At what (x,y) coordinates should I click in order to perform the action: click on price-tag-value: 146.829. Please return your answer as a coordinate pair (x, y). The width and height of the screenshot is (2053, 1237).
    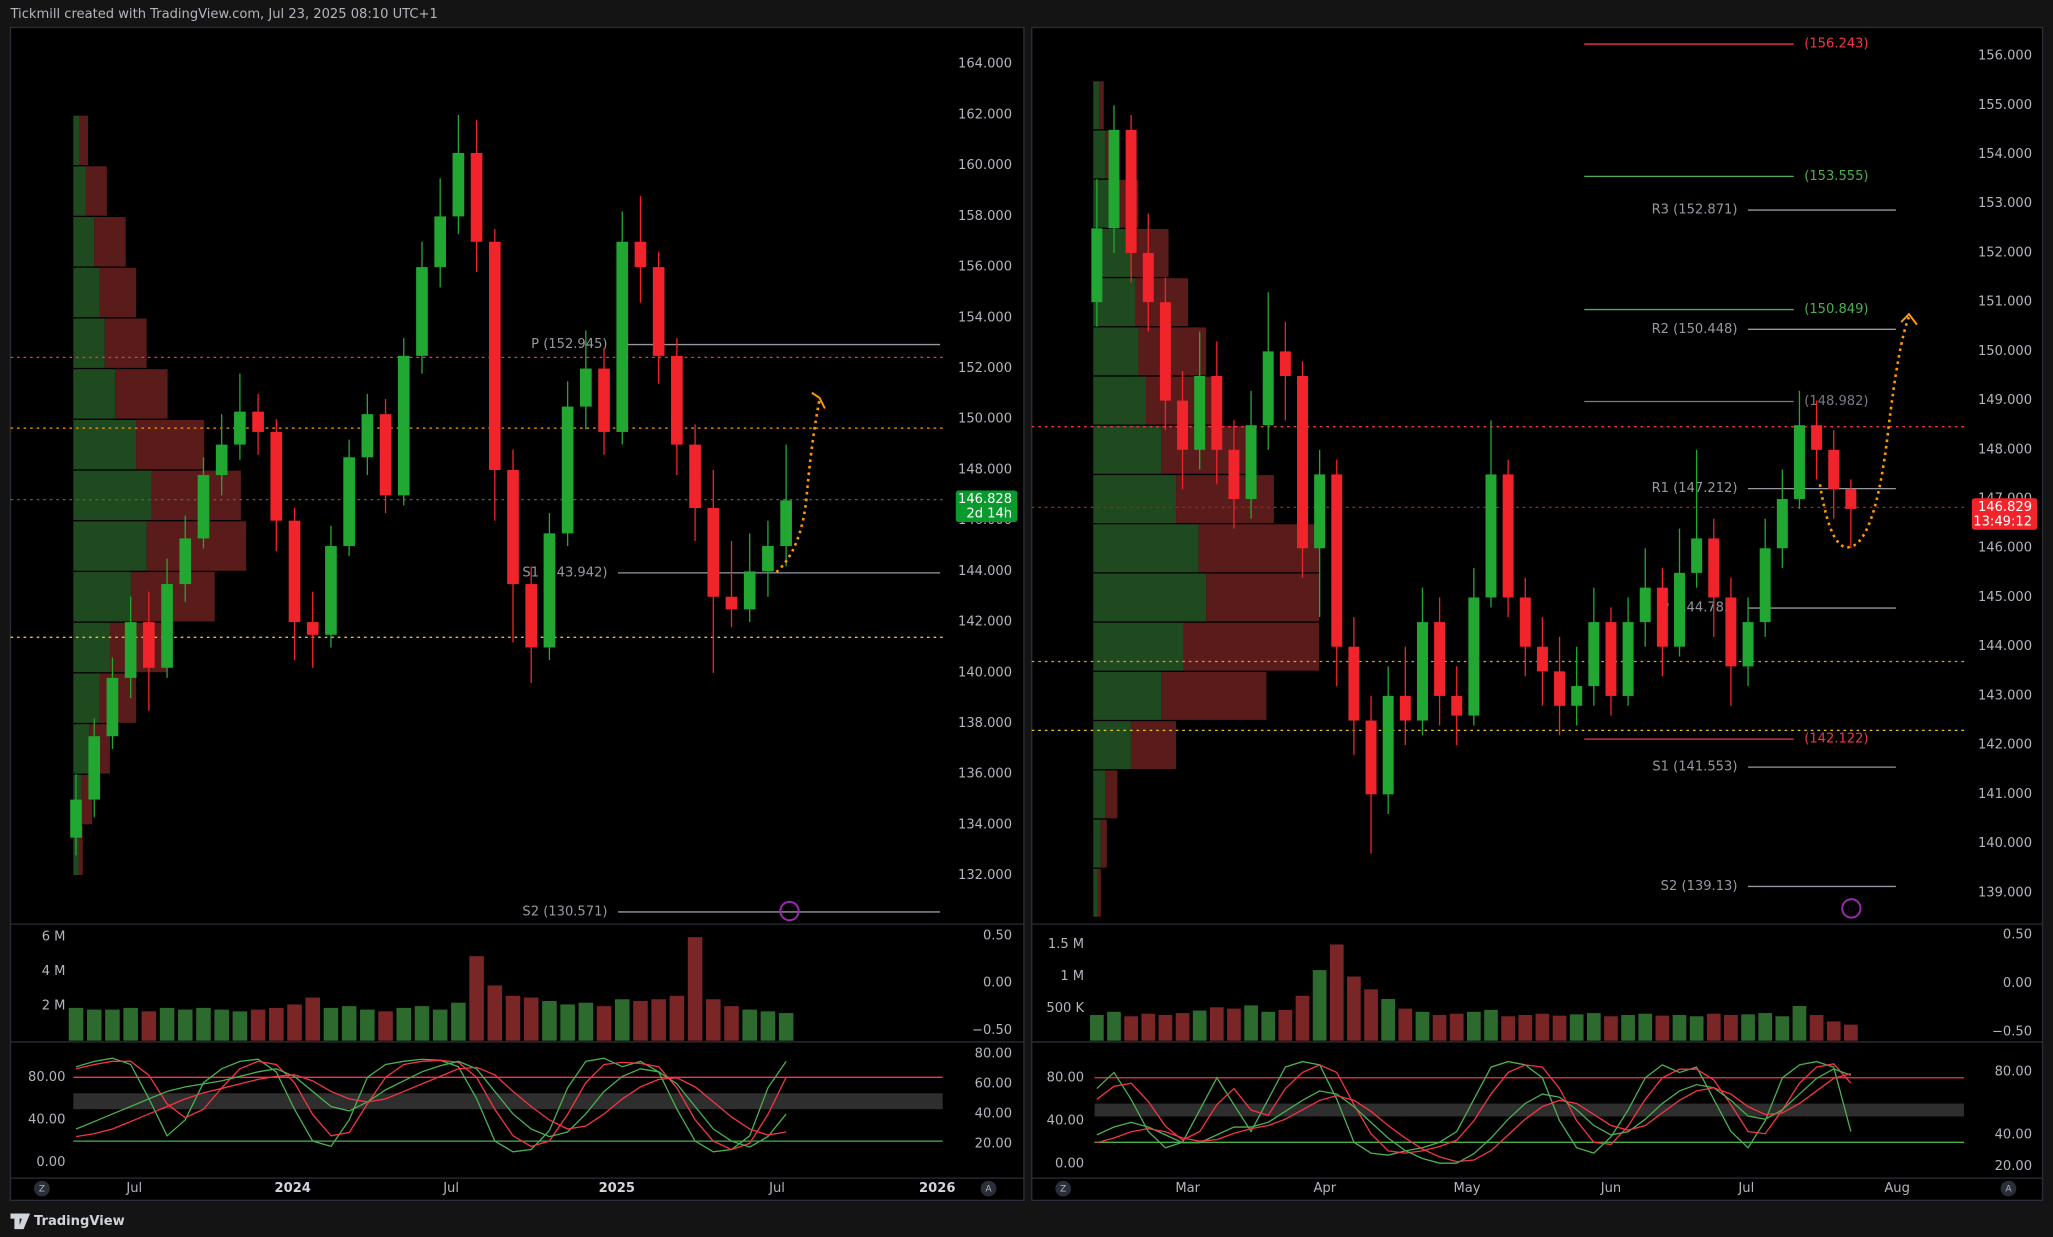
    Looking at the image, I should click on (2005, 507).